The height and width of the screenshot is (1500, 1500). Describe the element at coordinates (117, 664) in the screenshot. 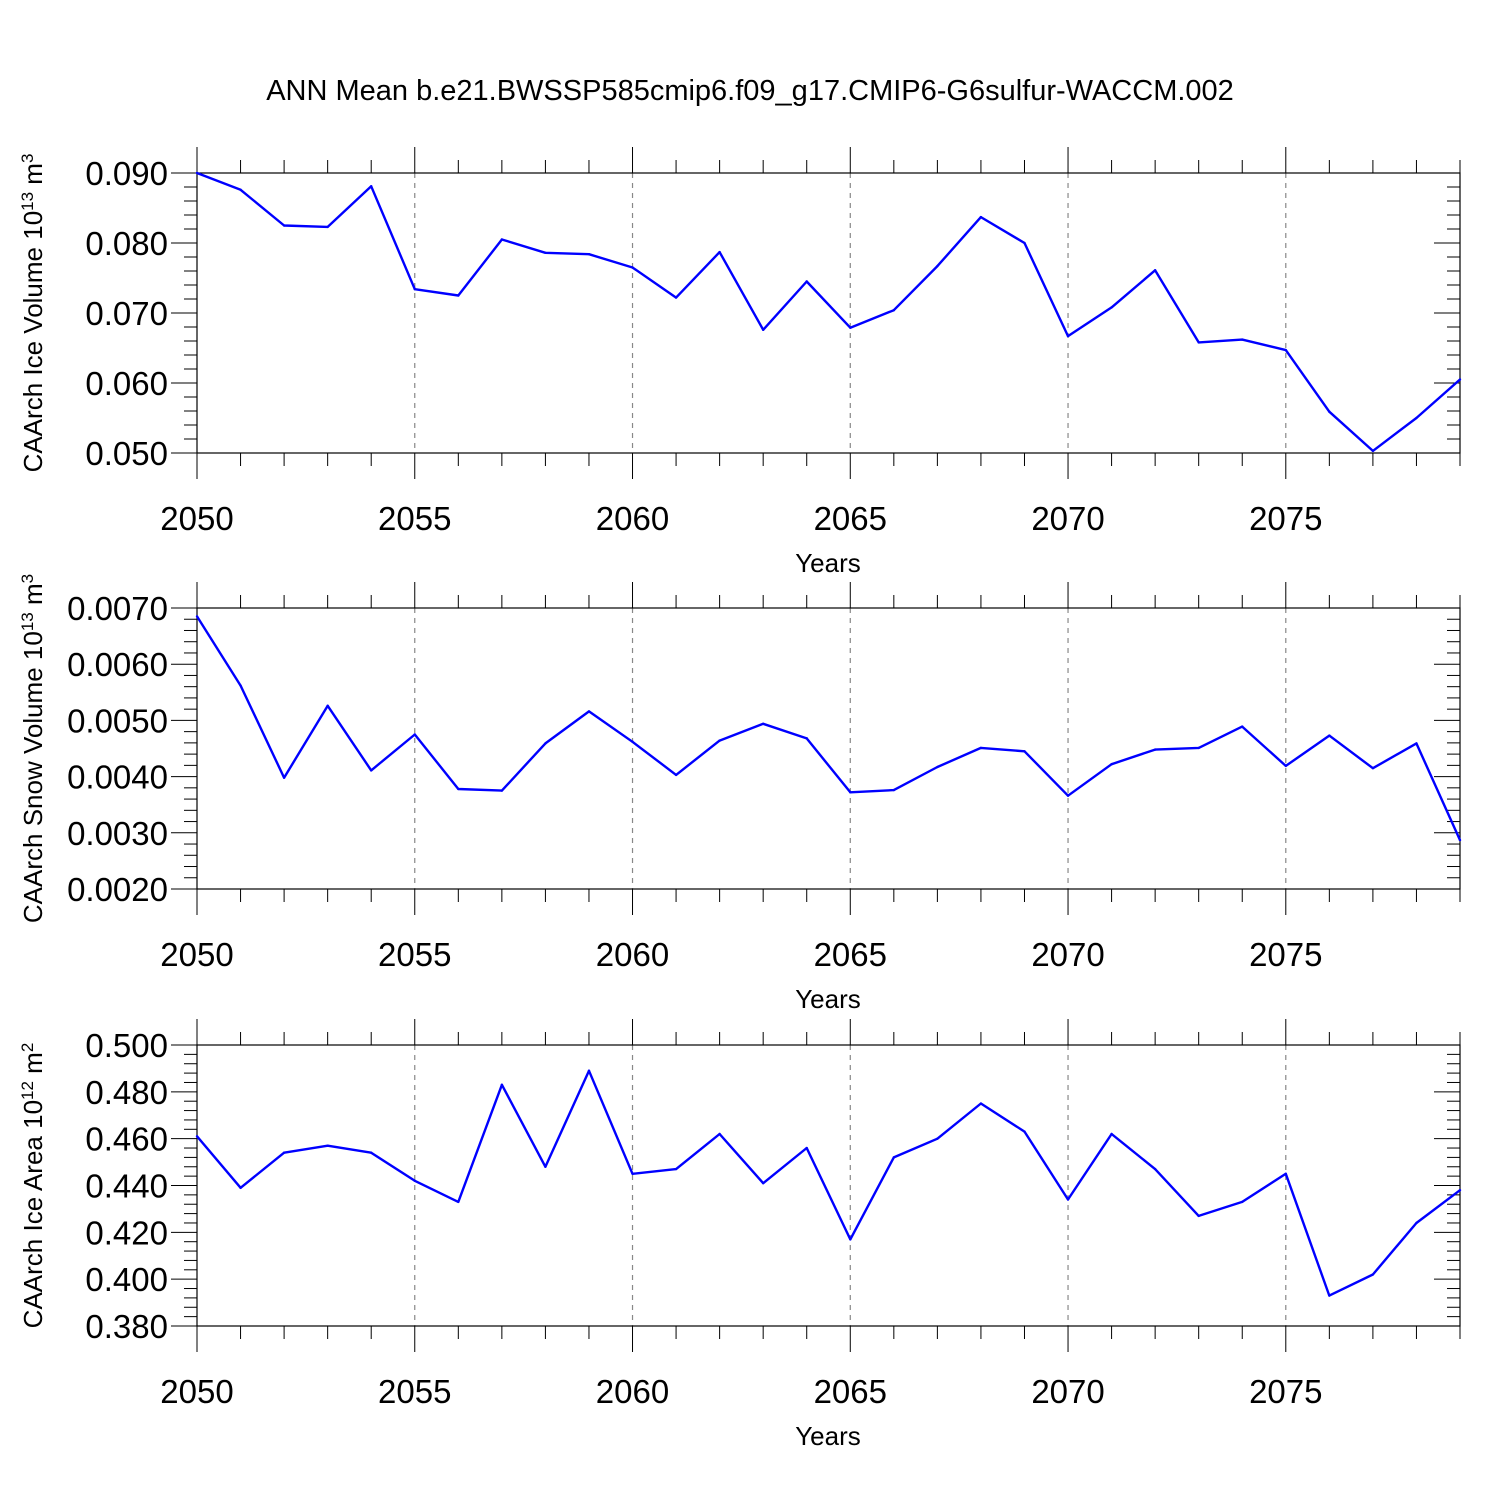

I see `y-tick-label: 0.0060` at that location.